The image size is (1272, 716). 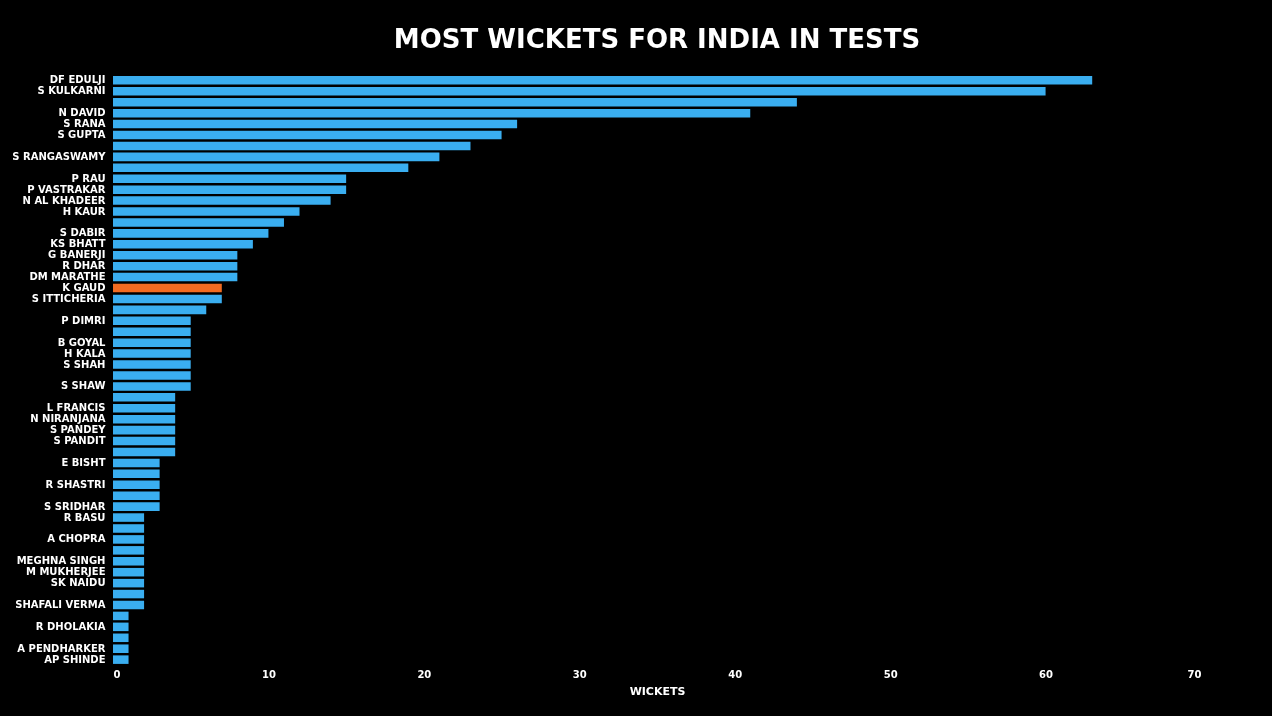 What do you see at coordinates (84, 288) in the screenshot?
I see `y-tick-label: K GAUD` at bounding box center [84, 288].